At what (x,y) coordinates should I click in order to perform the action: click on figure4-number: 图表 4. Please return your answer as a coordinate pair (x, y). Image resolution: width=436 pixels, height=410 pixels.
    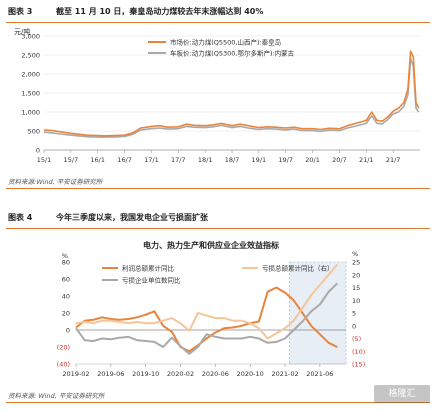
    Looking at the image, I should click on (20, 217).